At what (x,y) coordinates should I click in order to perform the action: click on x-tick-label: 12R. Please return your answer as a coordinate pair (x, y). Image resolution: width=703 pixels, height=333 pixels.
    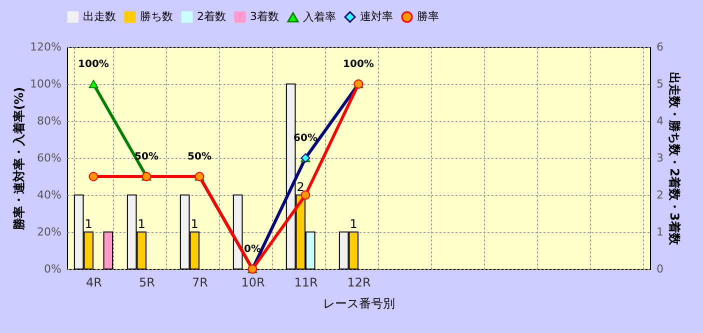
    Looking at the image, I should click on (359, 283).